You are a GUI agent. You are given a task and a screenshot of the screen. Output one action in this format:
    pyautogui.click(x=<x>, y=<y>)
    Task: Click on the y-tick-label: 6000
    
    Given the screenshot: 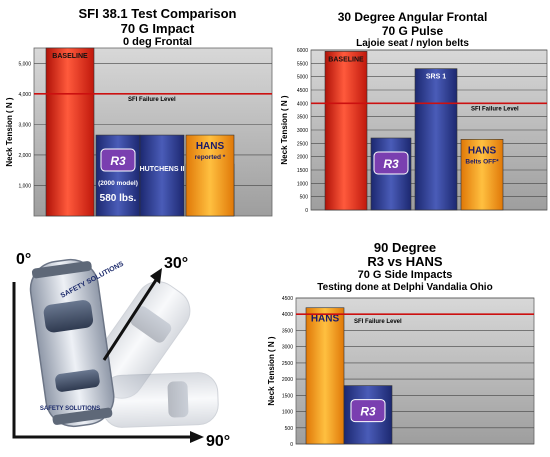 What is the action you would take?
    pyautogui.click(x=302, y=51)
    